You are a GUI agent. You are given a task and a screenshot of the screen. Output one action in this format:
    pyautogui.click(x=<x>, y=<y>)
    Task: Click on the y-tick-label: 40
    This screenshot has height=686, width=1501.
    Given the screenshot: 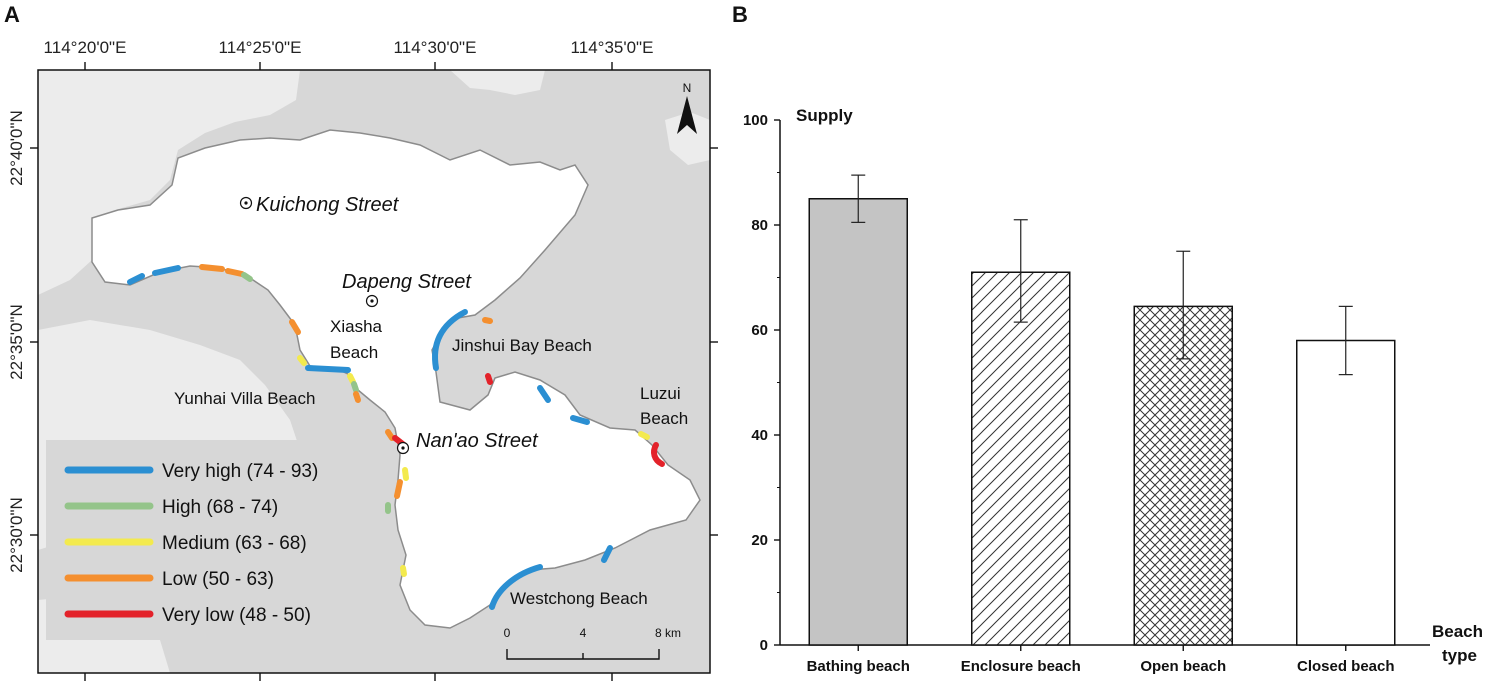 What is the action you would take?
    pyautogui.click(x=759, y=435)
    